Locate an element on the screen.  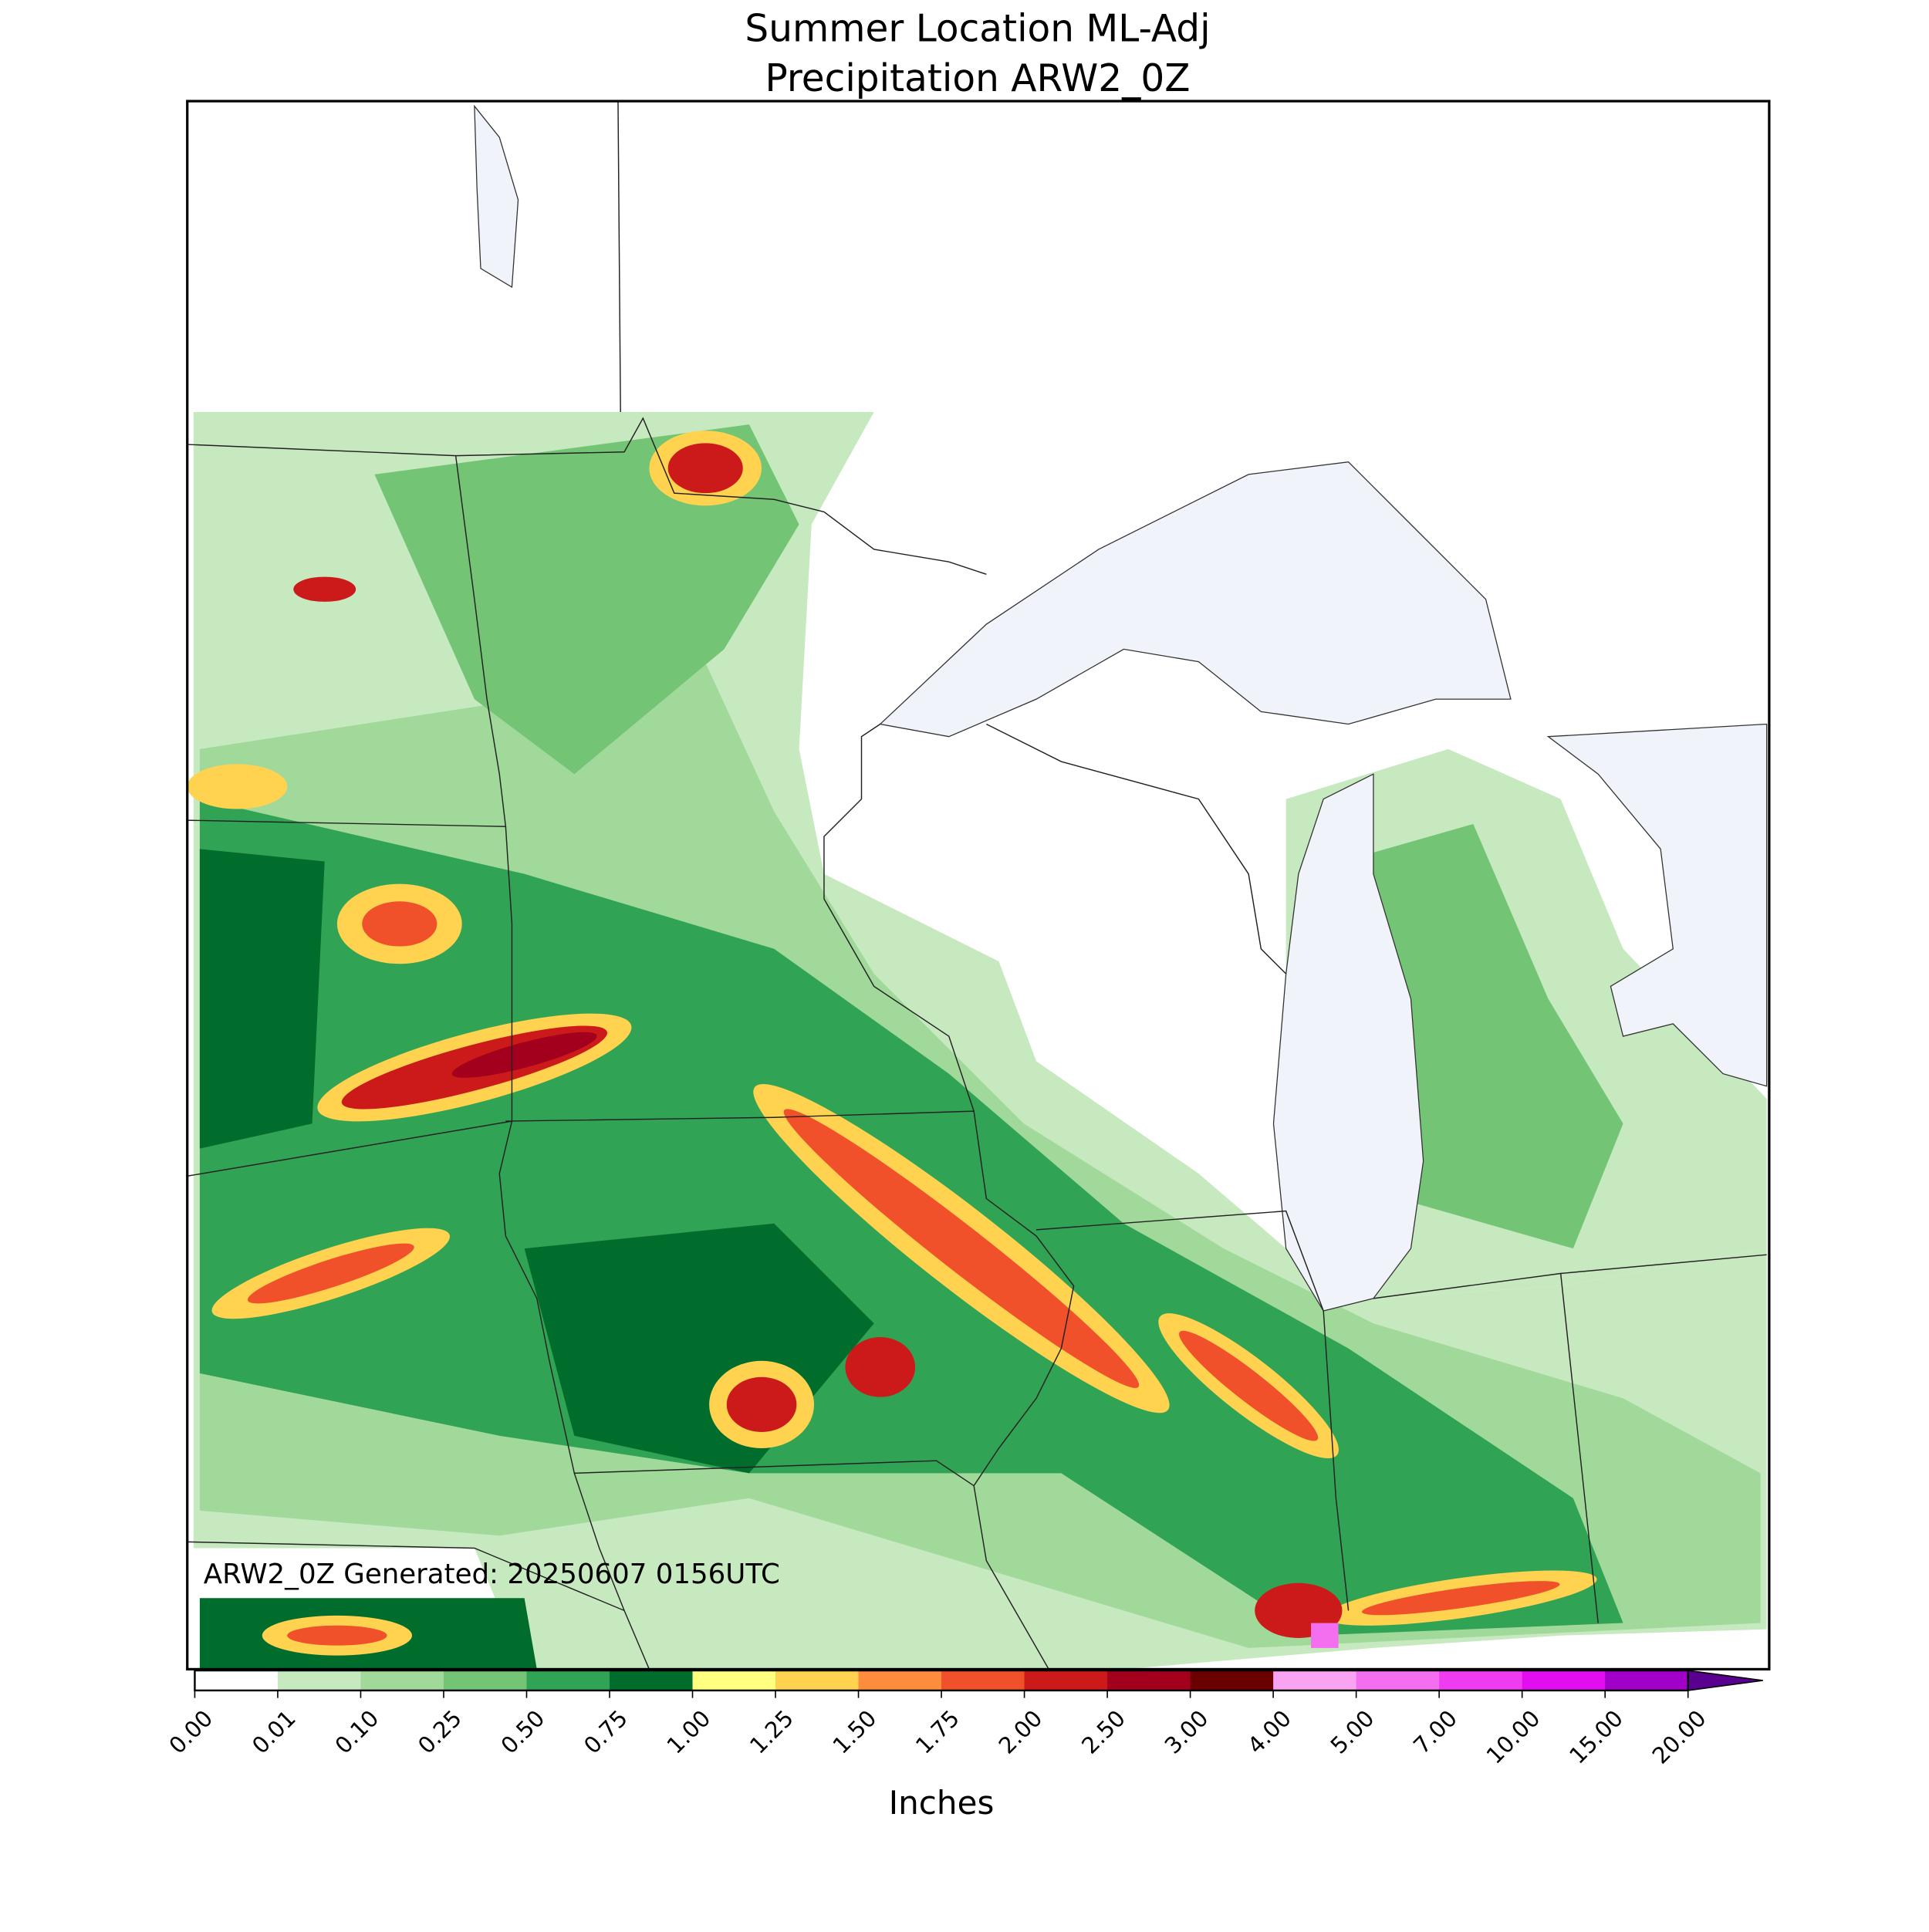
colorbar-tick-label: 10.00 is located at coordinates (1513, 1737).